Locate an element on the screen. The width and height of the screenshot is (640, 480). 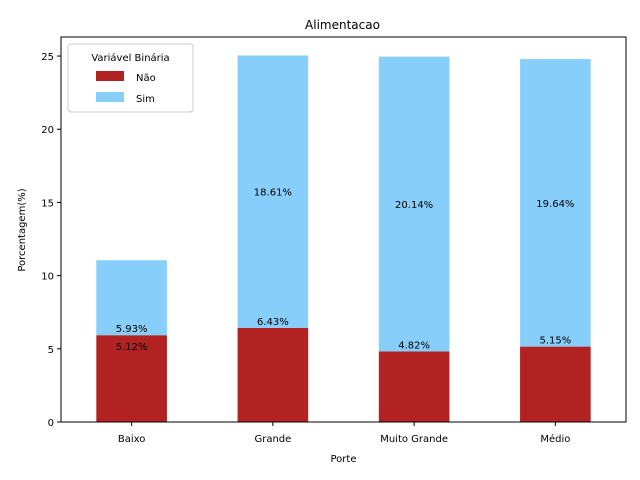
legend: Variável Binária Não Sim is located at coordinates (130, 78).